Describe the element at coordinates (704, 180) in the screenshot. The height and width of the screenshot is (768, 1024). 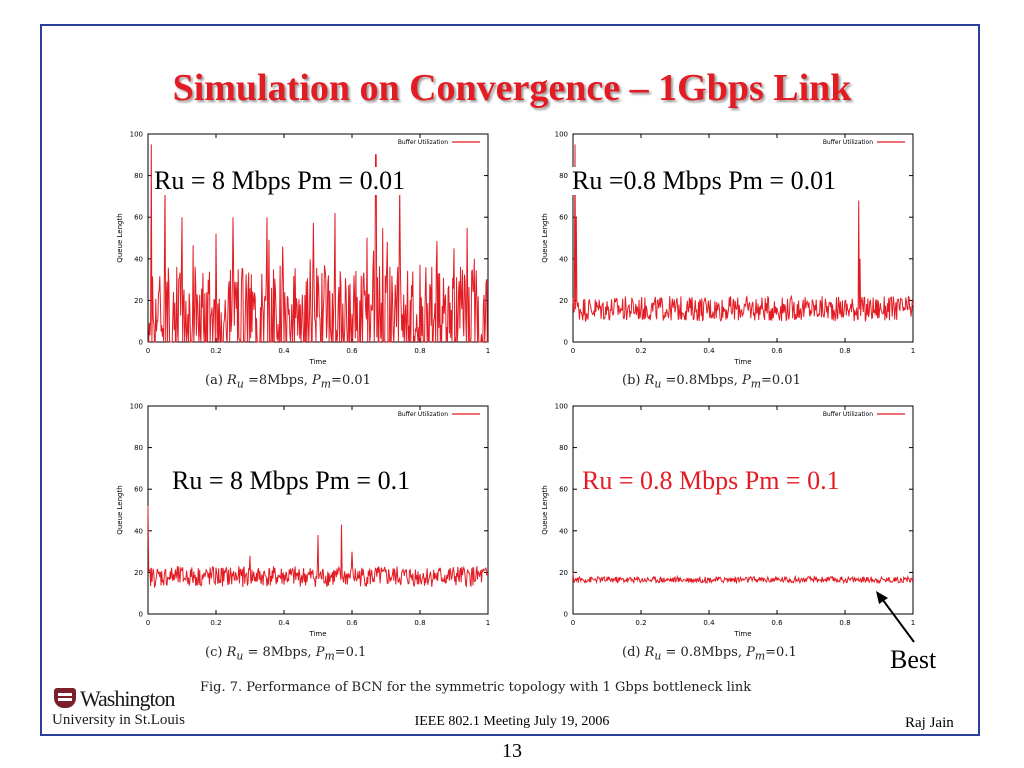
I see `panel-b-overlay-label: Ru =0.8 Mbps Pm = 0.01` at that location.